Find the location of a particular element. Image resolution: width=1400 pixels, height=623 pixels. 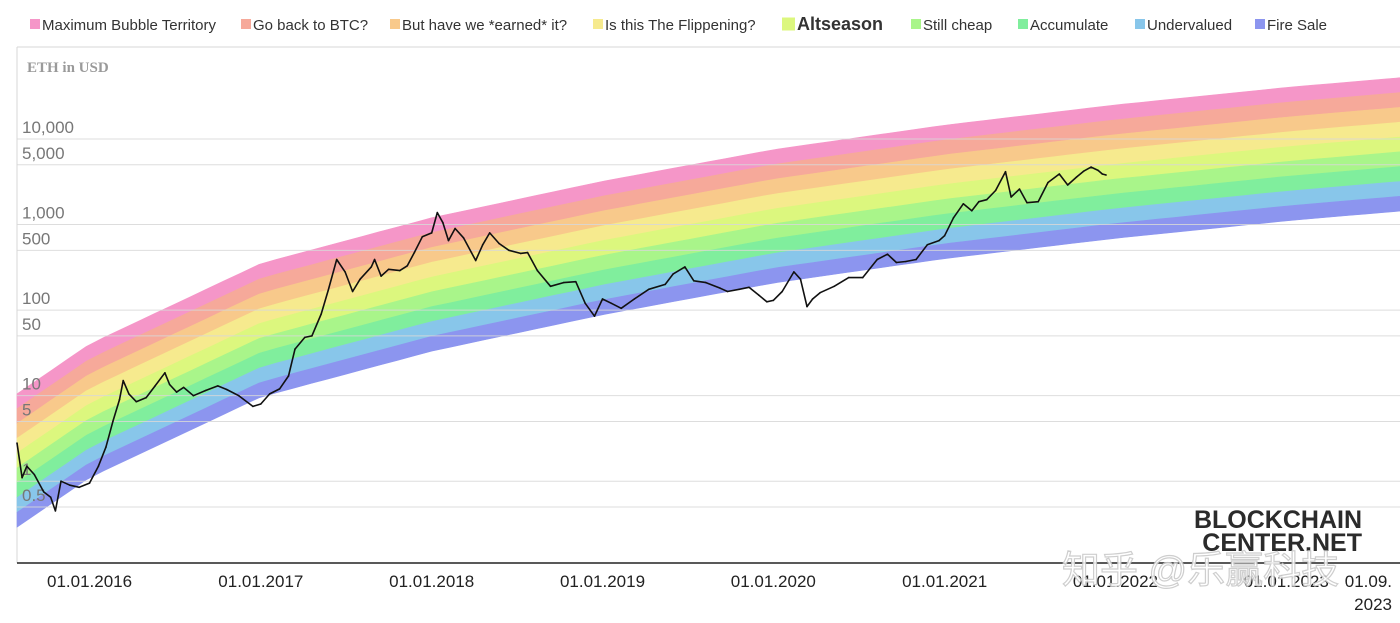

zhihu-watermark: 知乎 @乐赢科技 is located at coordinates (1200, 571).